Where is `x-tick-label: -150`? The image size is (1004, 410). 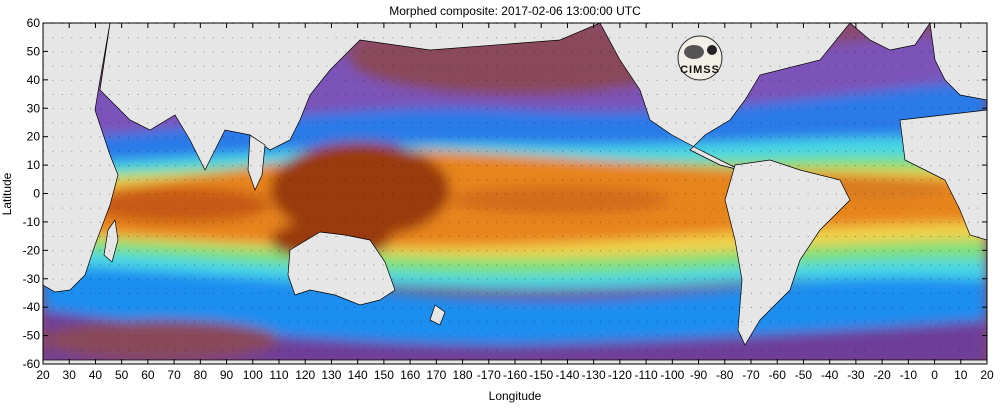 x-tick-label: -150 is located at coordinates (541, 375).